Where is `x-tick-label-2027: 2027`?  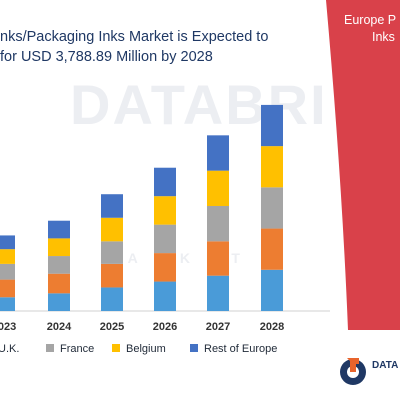 x-tick-label-2027: 2027 is located at coordinates (218, 327).